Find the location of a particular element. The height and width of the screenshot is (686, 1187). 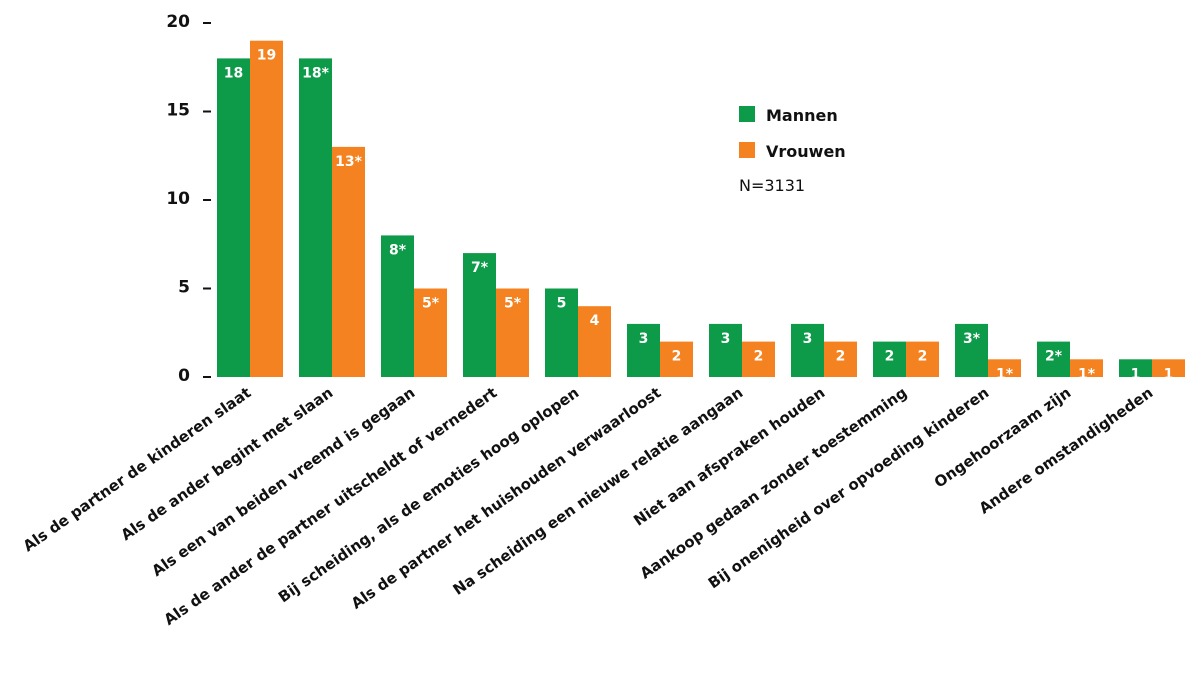

legend: Mannen Vrouwen N=3131 is located at coordinates (792, 150).